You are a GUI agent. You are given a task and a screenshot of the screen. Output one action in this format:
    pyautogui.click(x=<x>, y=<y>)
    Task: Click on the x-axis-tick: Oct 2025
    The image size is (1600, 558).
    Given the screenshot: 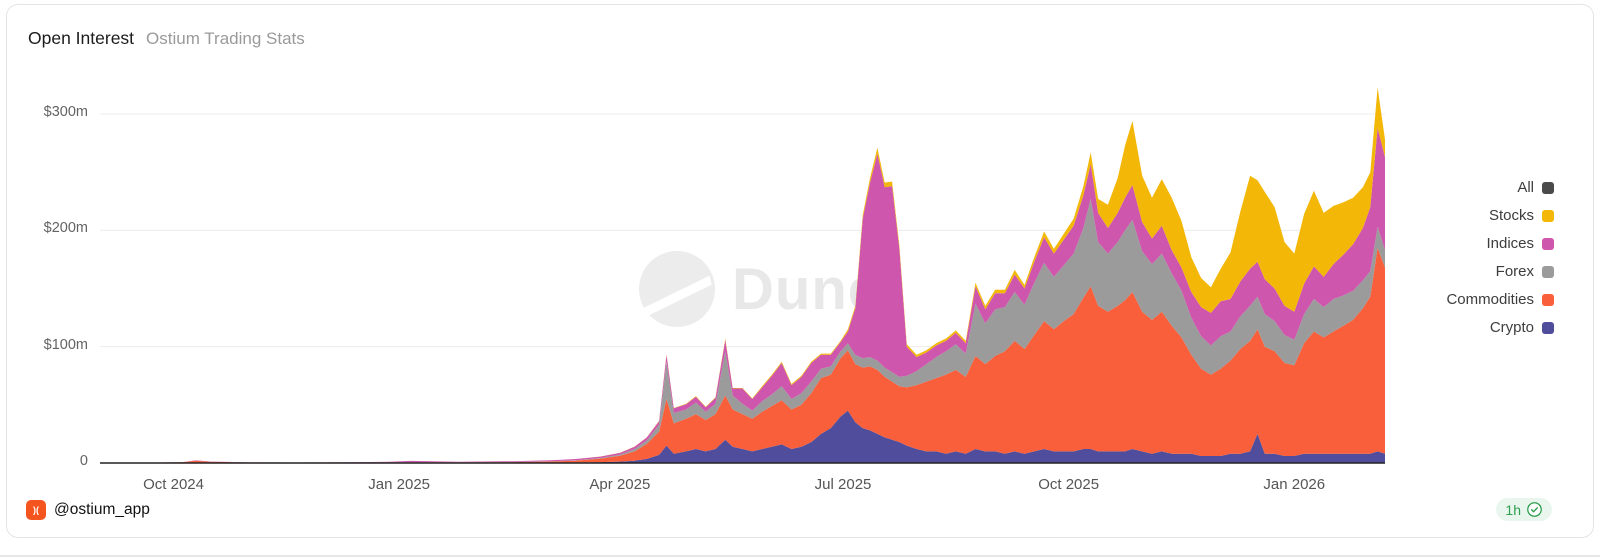 What is the action you would take?
    pyautogui.click(x=1069, y=484)
    